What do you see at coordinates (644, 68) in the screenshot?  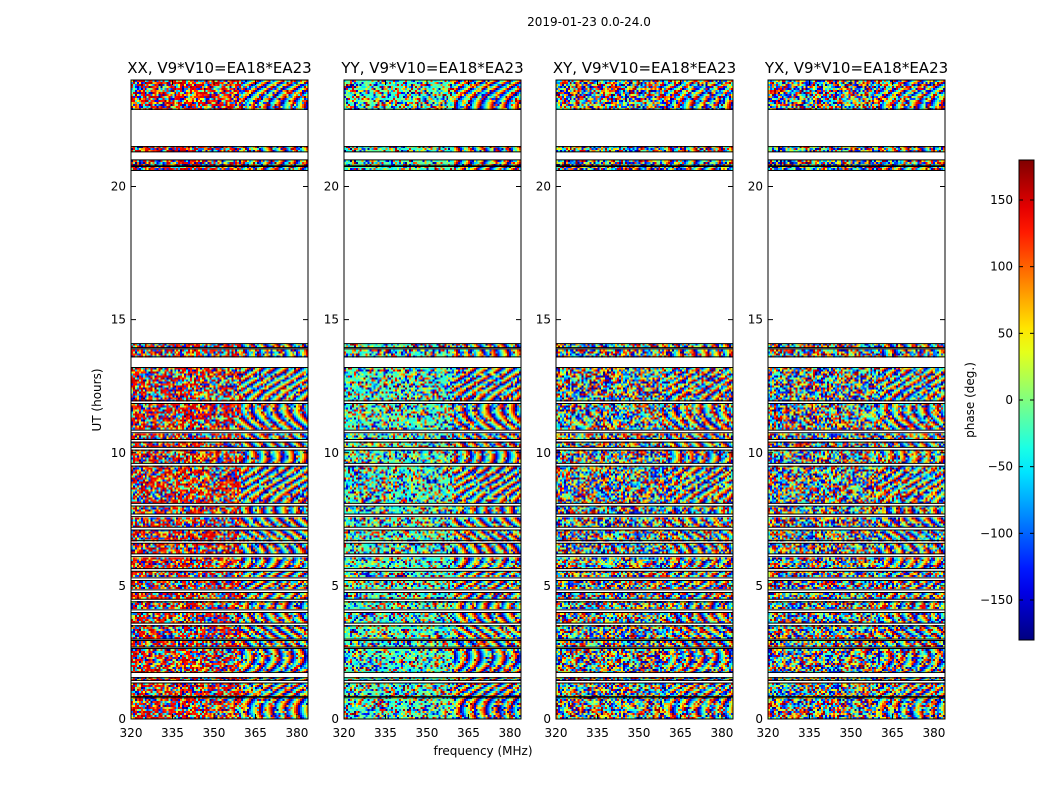 I see `panel-title: XY, V9*V10=EA18*EA23` at bounding box center [644, 68].